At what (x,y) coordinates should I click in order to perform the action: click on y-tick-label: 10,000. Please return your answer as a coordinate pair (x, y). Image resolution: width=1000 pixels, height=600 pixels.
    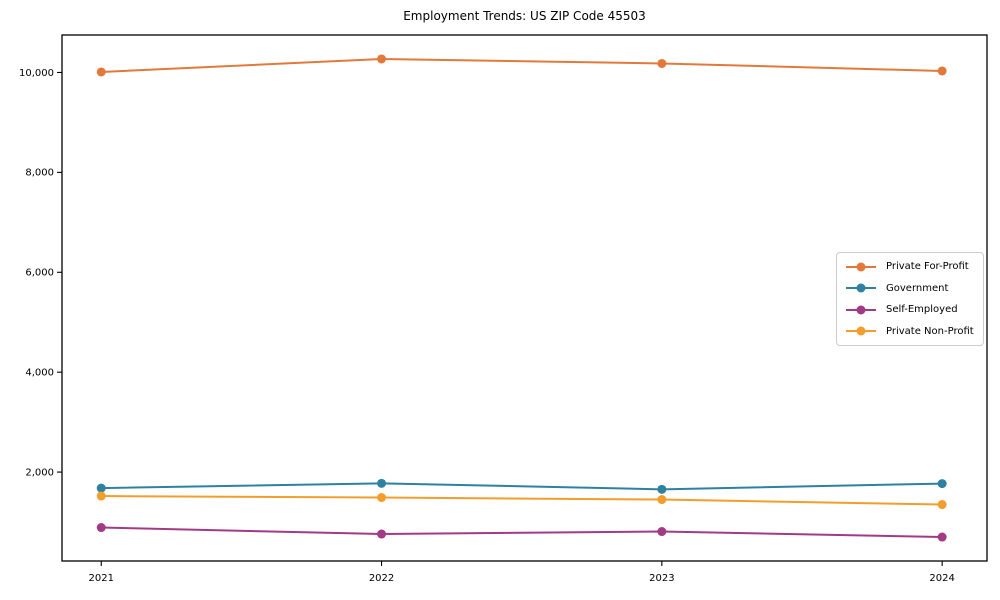
    Looking at the image, I should click on (36, 73).